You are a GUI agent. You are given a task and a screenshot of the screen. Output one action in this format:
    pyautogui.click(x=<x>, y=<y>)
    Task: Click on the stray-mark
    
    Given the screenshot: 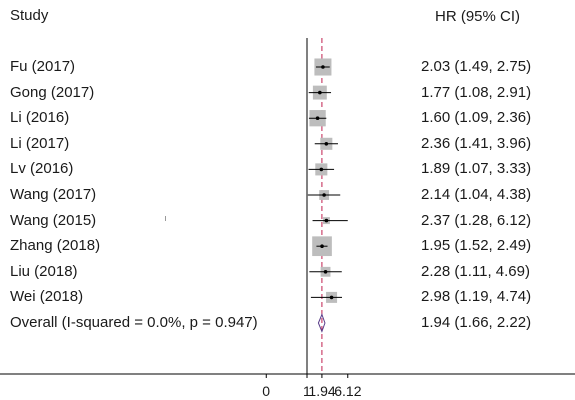 What is the action you would take?
    pyautogui.click(x=165, y=218)
    